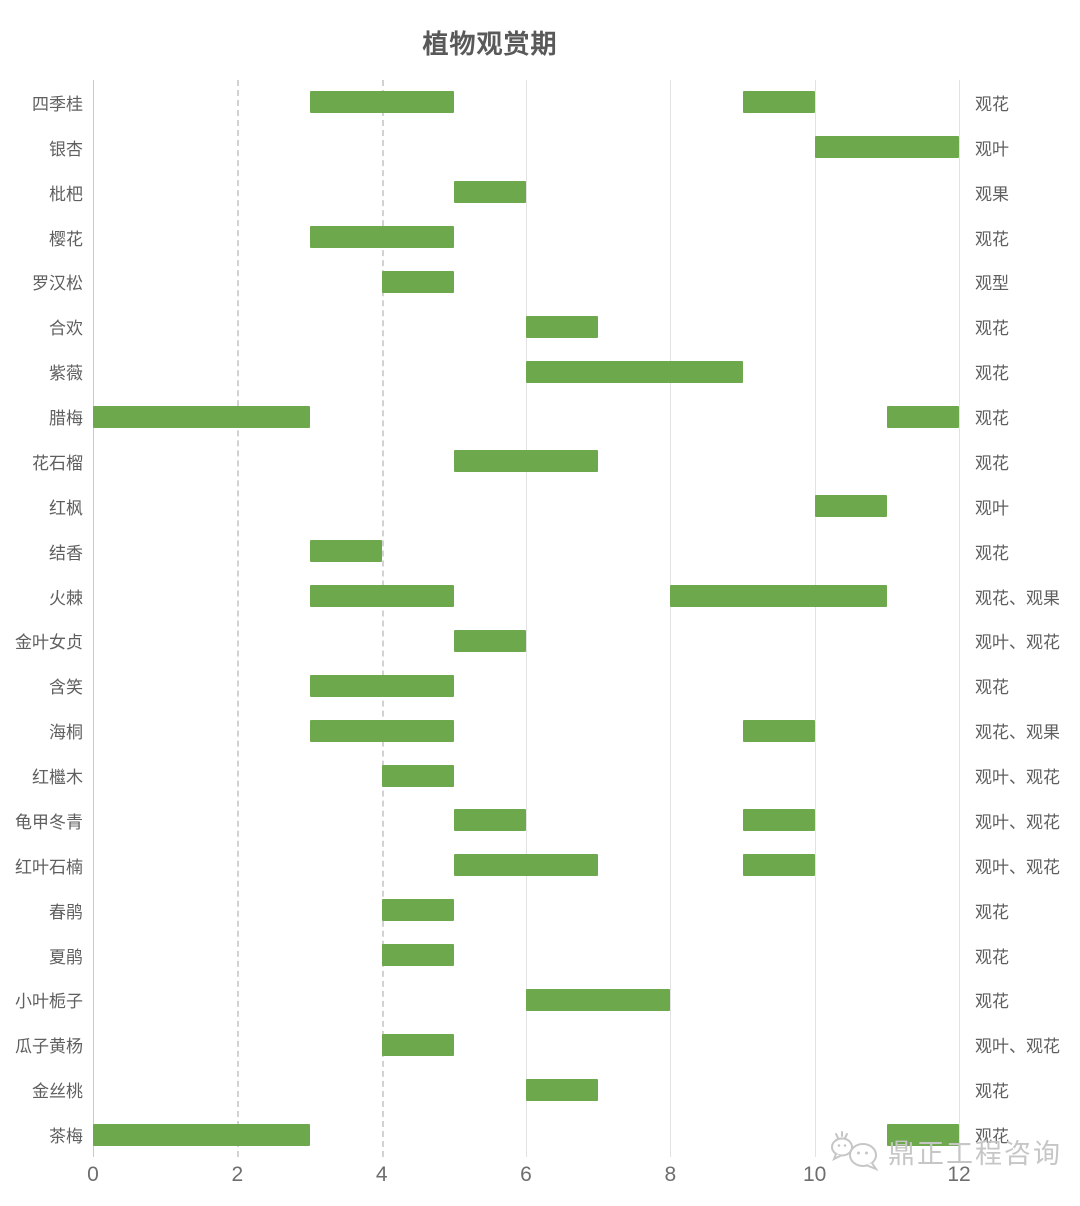 Image resolution: width=1080 pixels, height=1206 pixels. Describe the element at coordinates (66, 239) in the screenshot. I see `plant-label: 樱花` at that location.